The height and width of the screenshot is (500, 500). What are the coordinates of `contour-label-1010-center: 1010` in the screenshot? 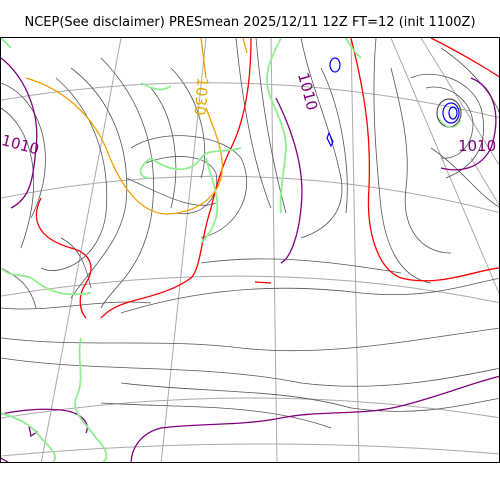 It's located at (307, 92).